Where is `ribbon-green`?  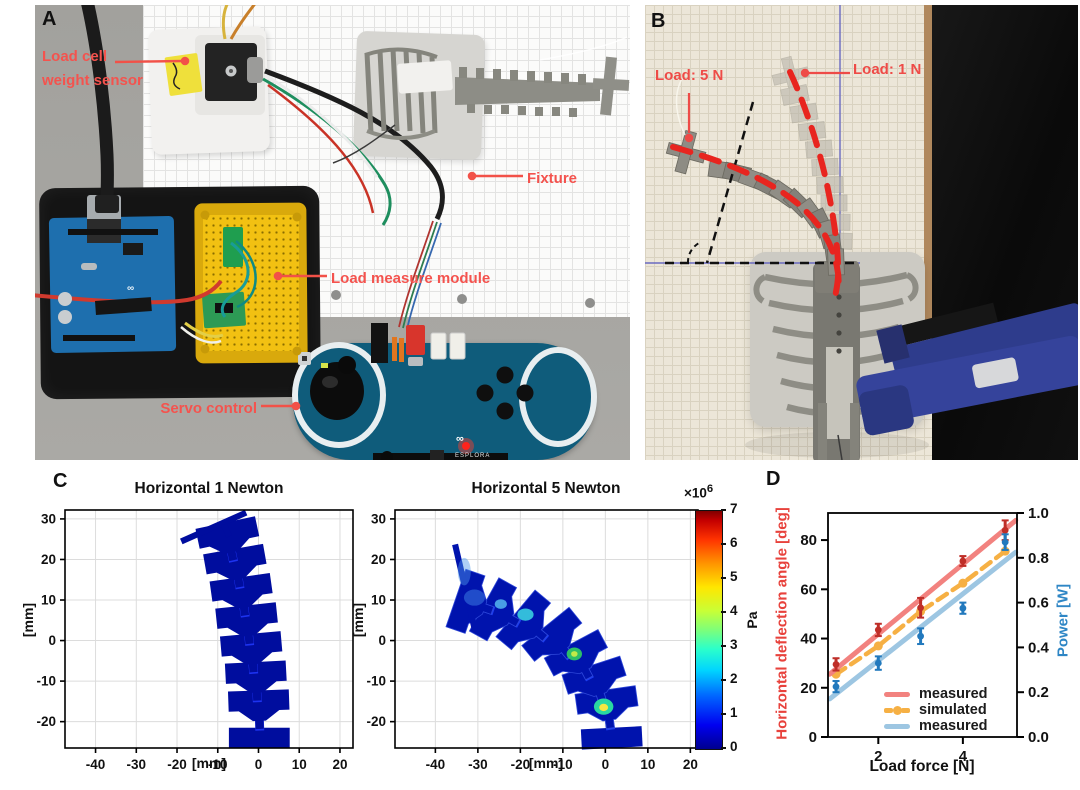
ribbon-green is located at coordinates (420, 275).